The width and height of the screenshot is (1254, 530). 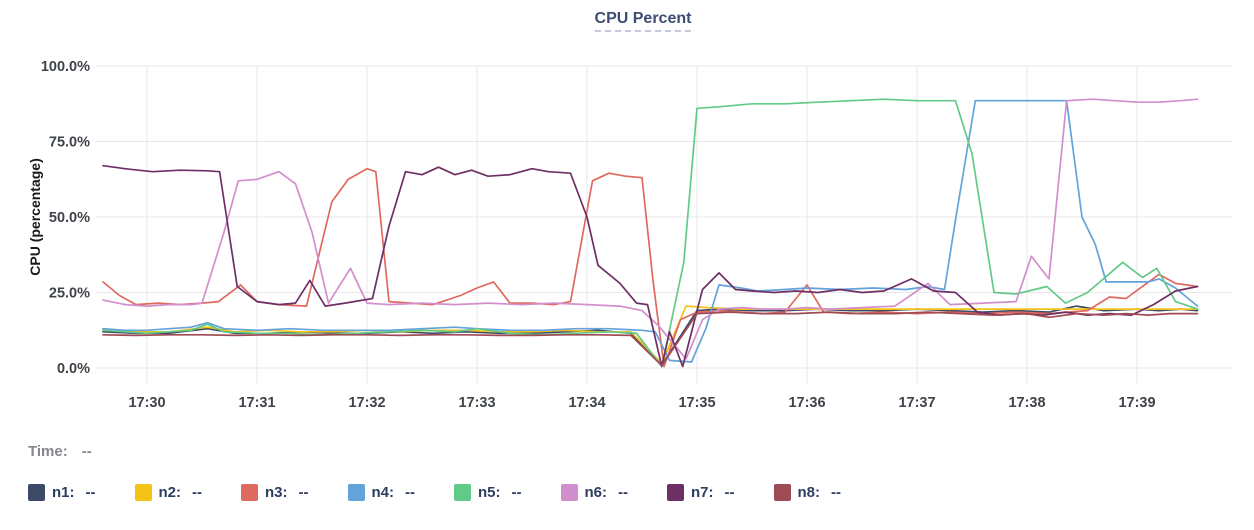 I want to click on legend-value-n5: --, so click(x=516, y=492).